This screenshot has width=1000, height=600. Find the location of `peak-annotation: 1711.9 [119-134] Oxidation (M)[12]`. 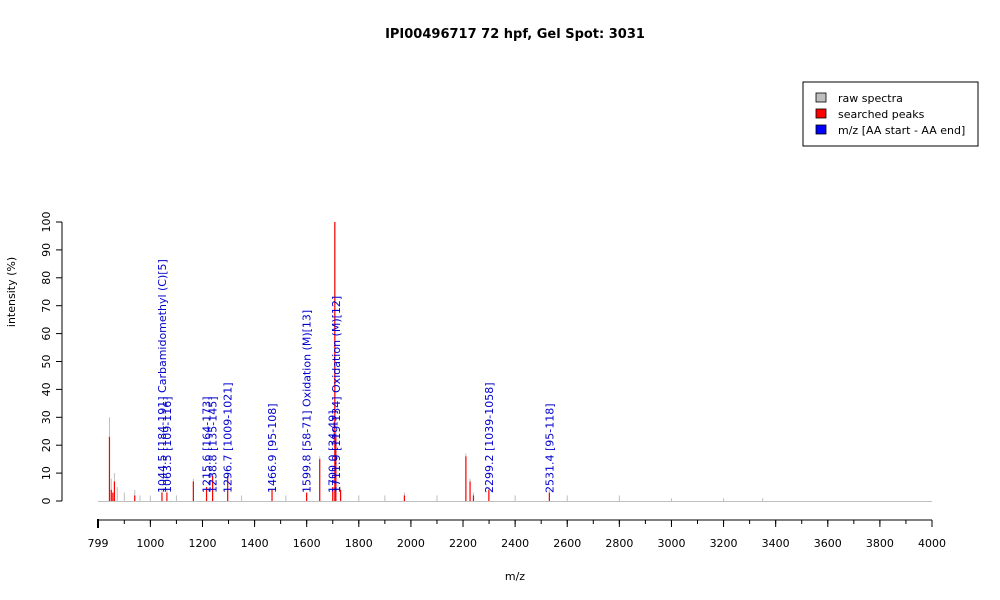

peak-annotation: 1711.9 [119-134] Oxidation (M)[12] is located at coordinates (336, 394).